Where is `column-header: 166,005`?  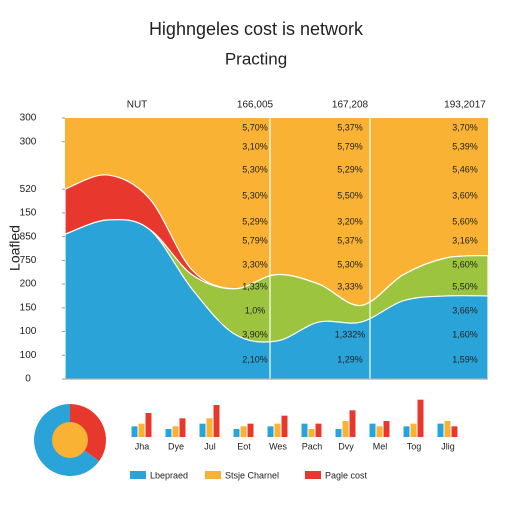 column-header: 166,005 is located at coordinates (255, 105).